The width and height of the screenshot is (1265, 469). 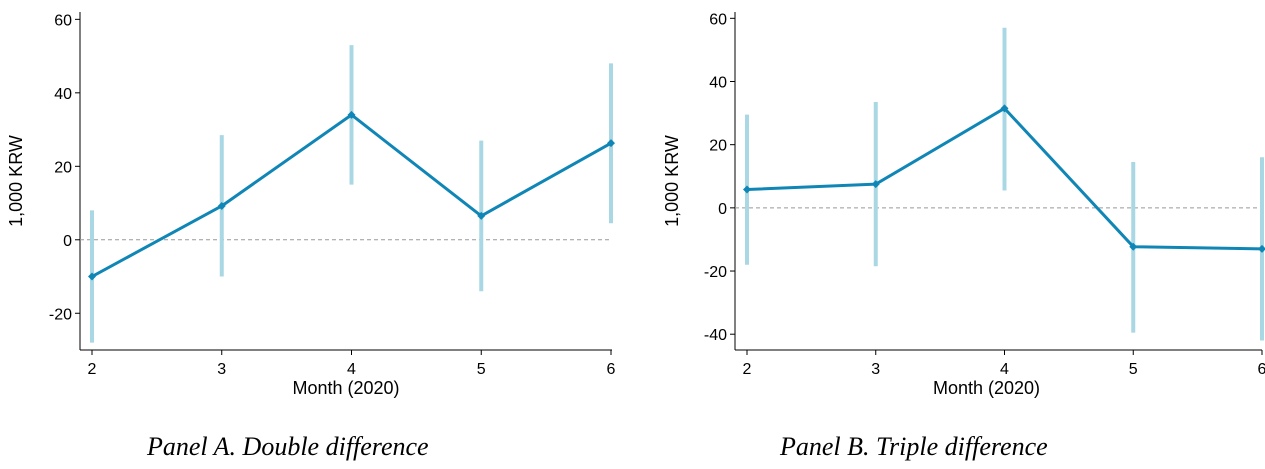 What do you see at coordinates (351, 369) in the screenshot?
I see `panel-a-x-tick-label: 4` at bounding box center [351, 369].